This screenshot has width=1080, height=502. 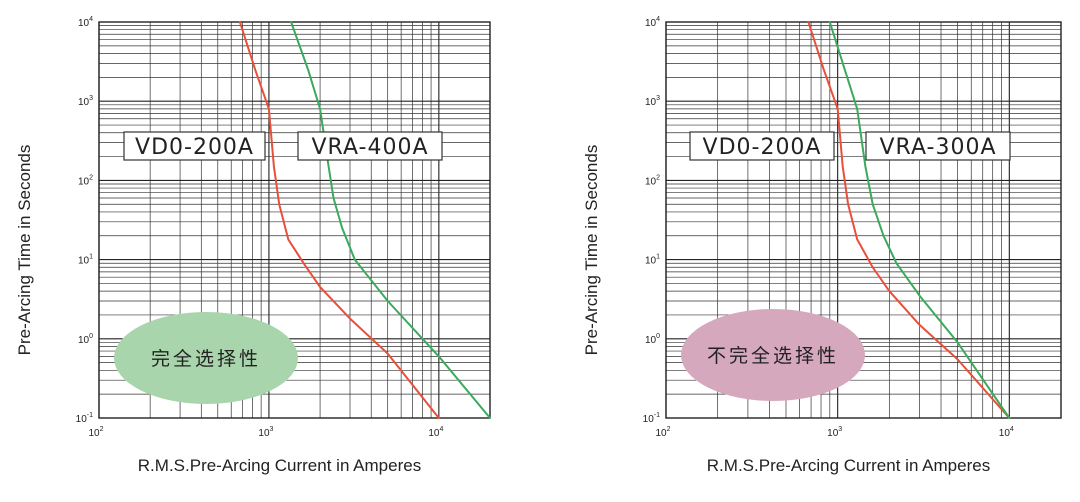 I want to click on selectivity-badge: 完全选择性, so click(x=206, y=358).